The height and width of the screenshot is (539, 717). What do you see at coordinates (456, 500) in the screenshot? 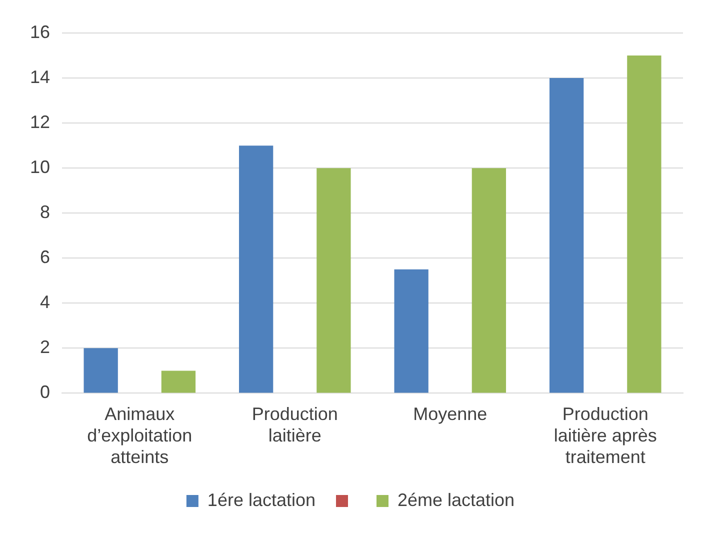
I see `legend-label: 2éme lactation` at bounding box center [456, 500].